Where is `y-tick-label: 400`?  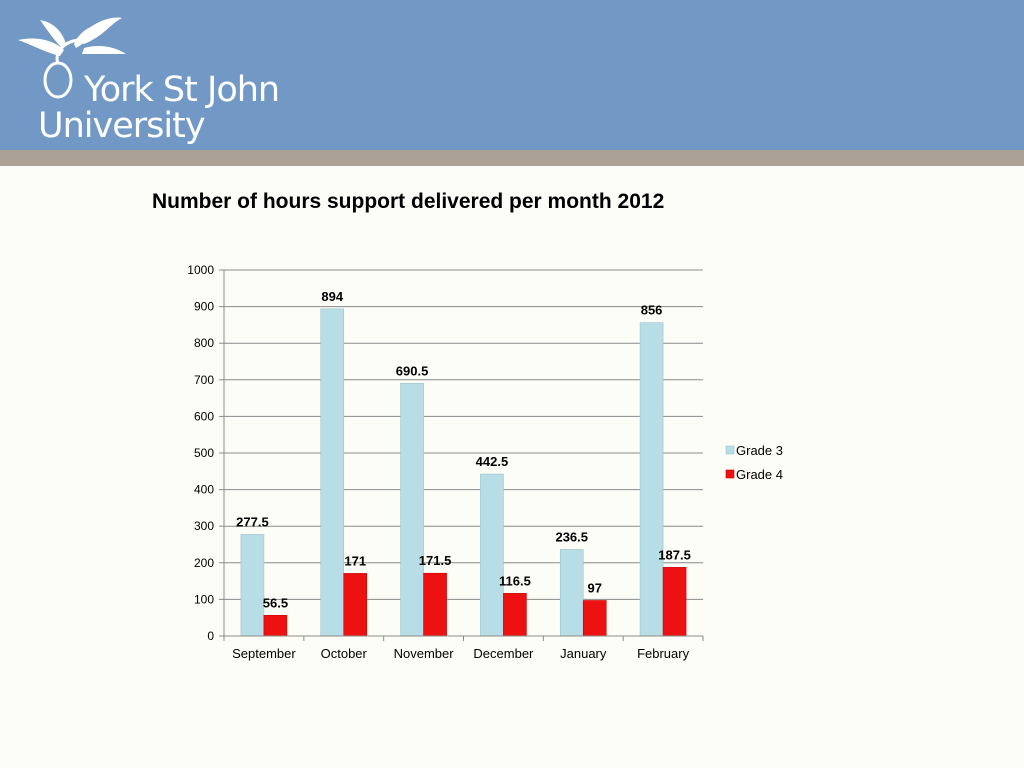
y-tick-label: 400 is located at coordinates (204, 490).